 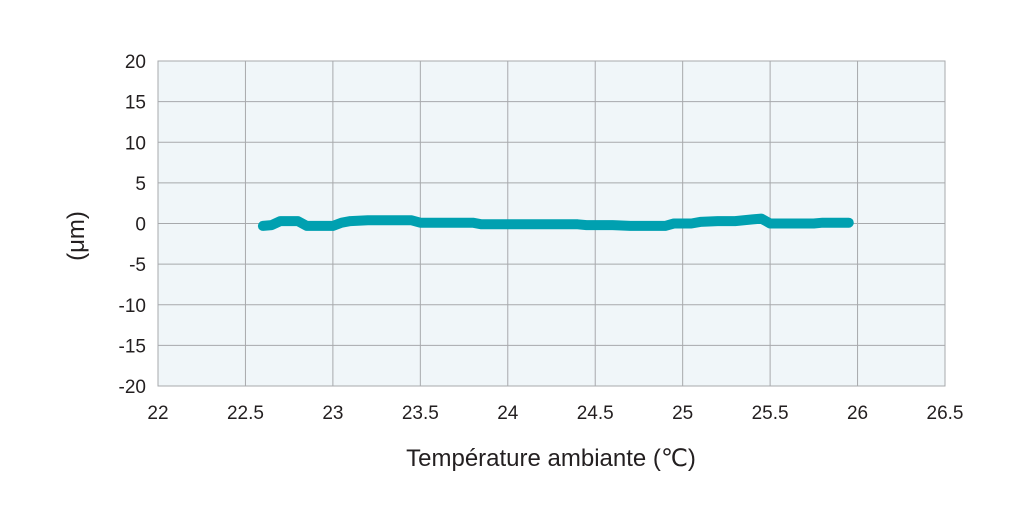 What do you see at coordinates (135, 103) in the screenshot?
I see `y-tick-label: 15` at bounding box center [135, 103].